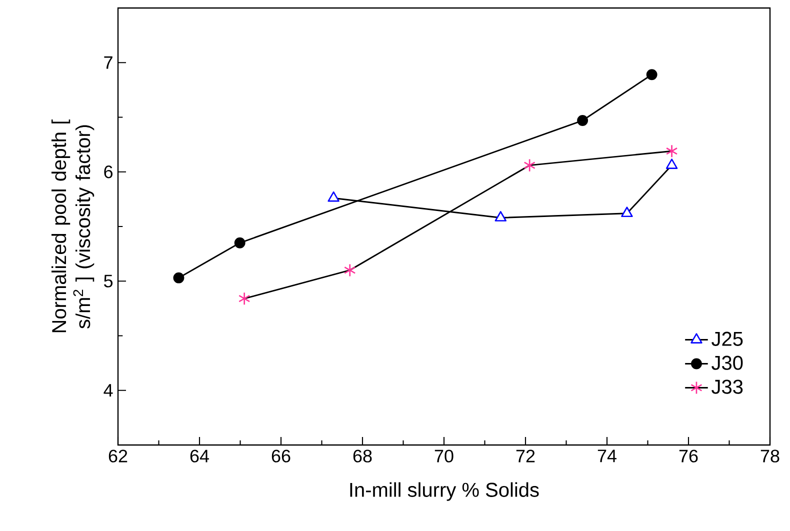  I want to click on x-tick-label: 62, so click(118, 456).